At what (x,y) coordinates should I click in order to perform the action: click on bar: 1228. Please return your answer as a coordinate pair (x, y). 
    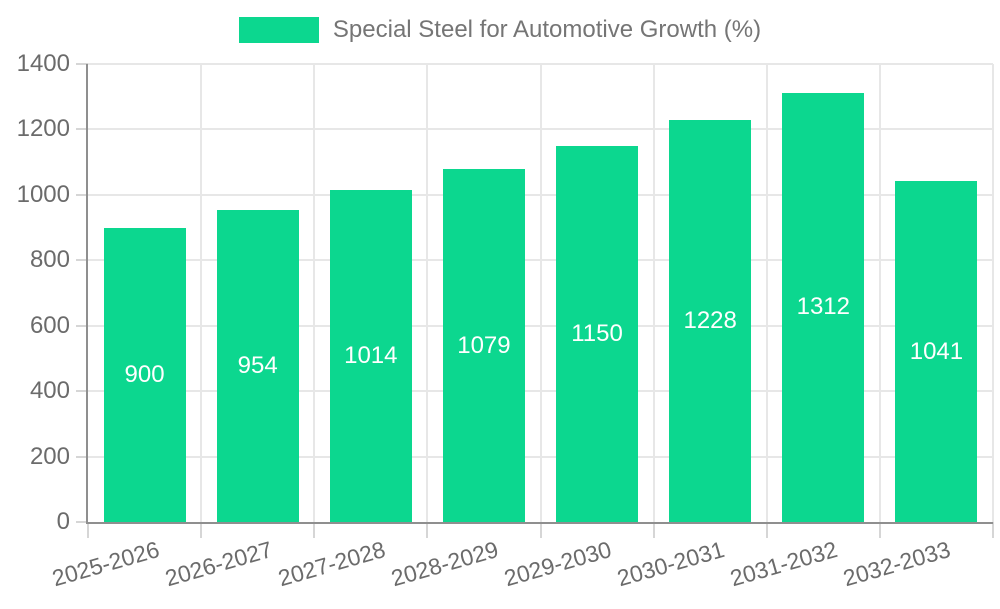
    Looking at the image, I should click on (710, 321).